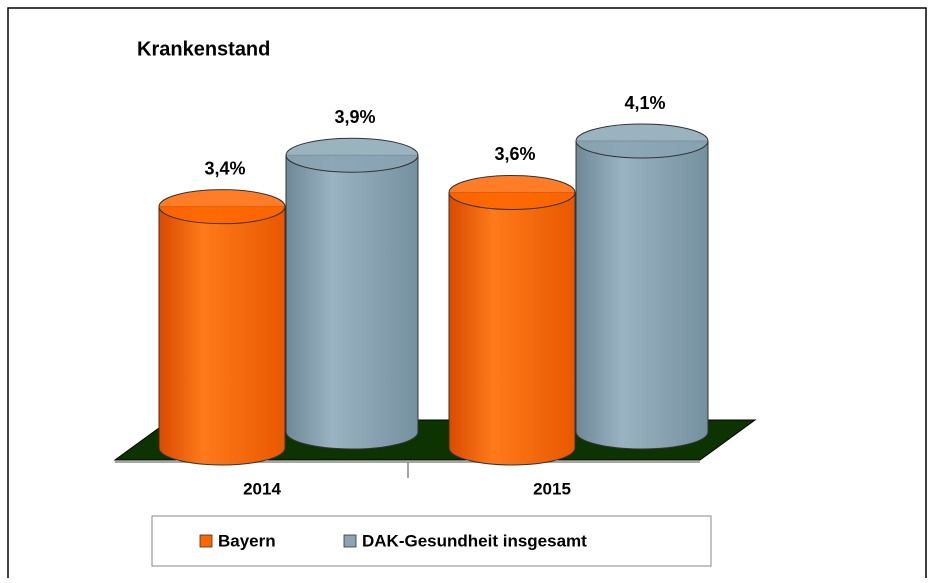  What do you see at coordinates (224, 168) in the screenshot?
I see `data-label: 3,4%` at bounding box center [224, 168].